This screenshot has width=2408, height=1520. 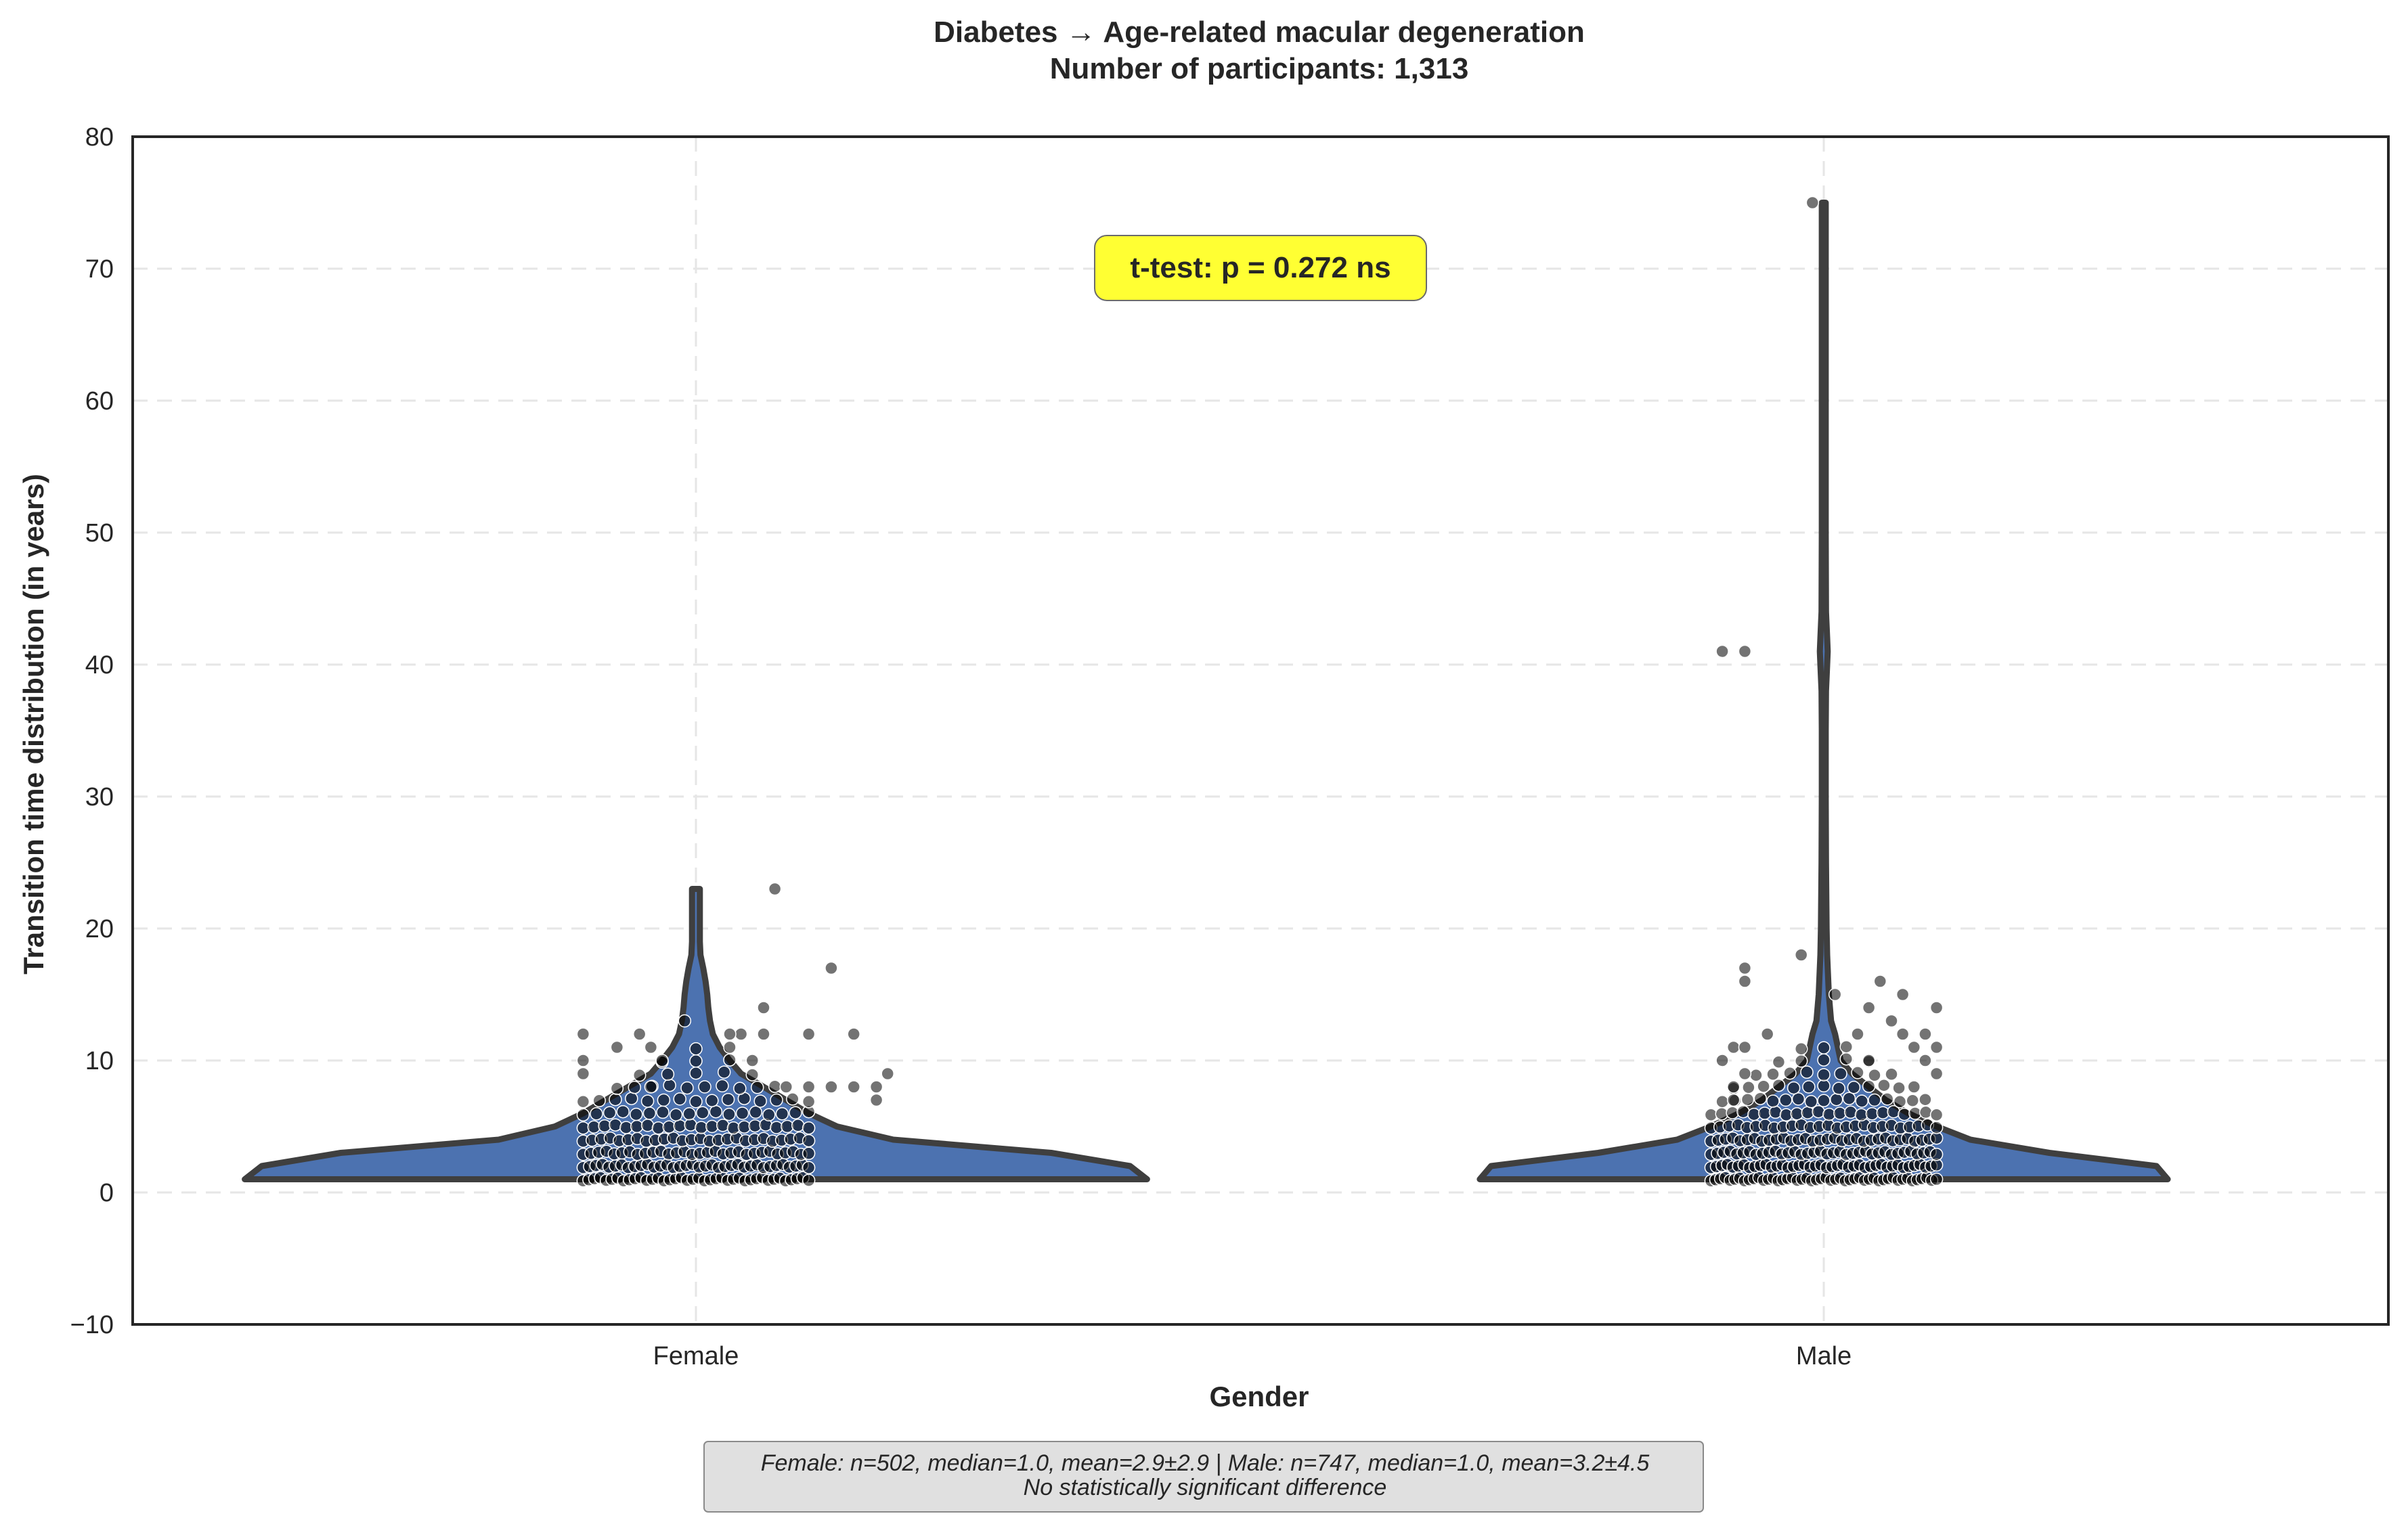 What do you see at coordinates (100, 533) in the screenshot?
I see `y-tick-label: 50` at bounding box center [100, 533].